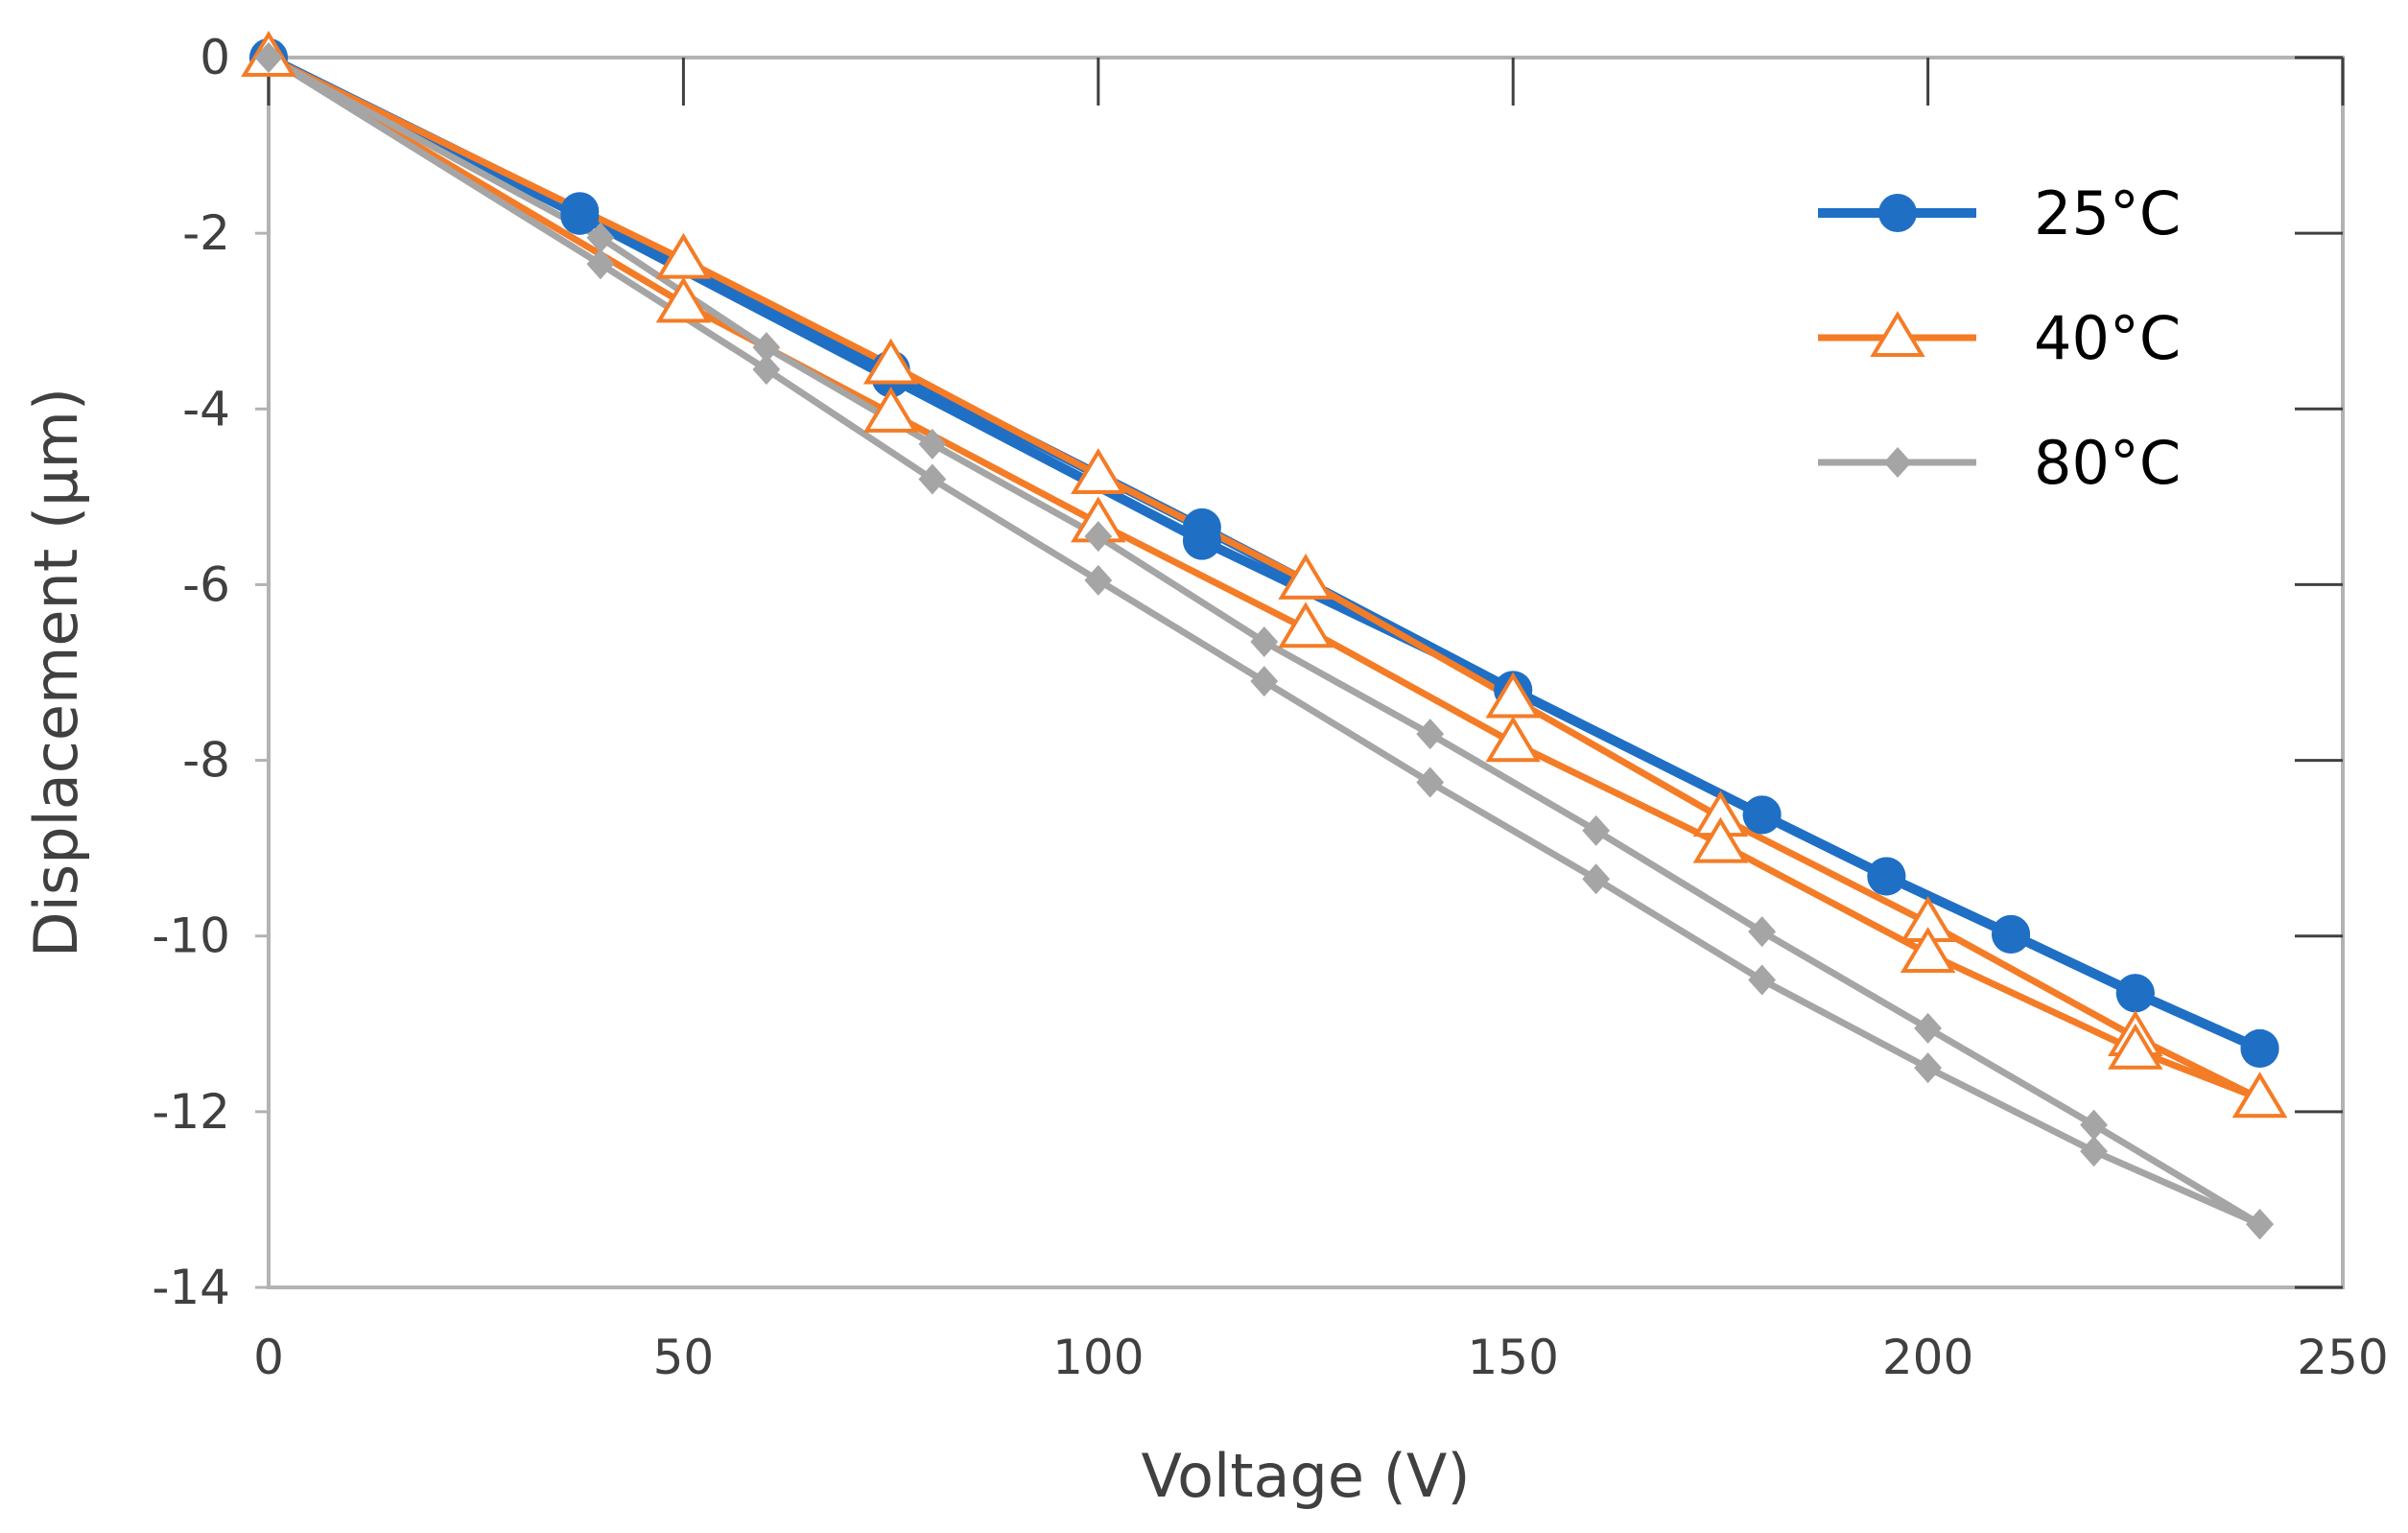 The width and height of the screenshot is (2408, 1533). Describe the element at coordinates (1999, 338) in the screenshot. I see `legend: 25°C 40°C 80°C` at that location.